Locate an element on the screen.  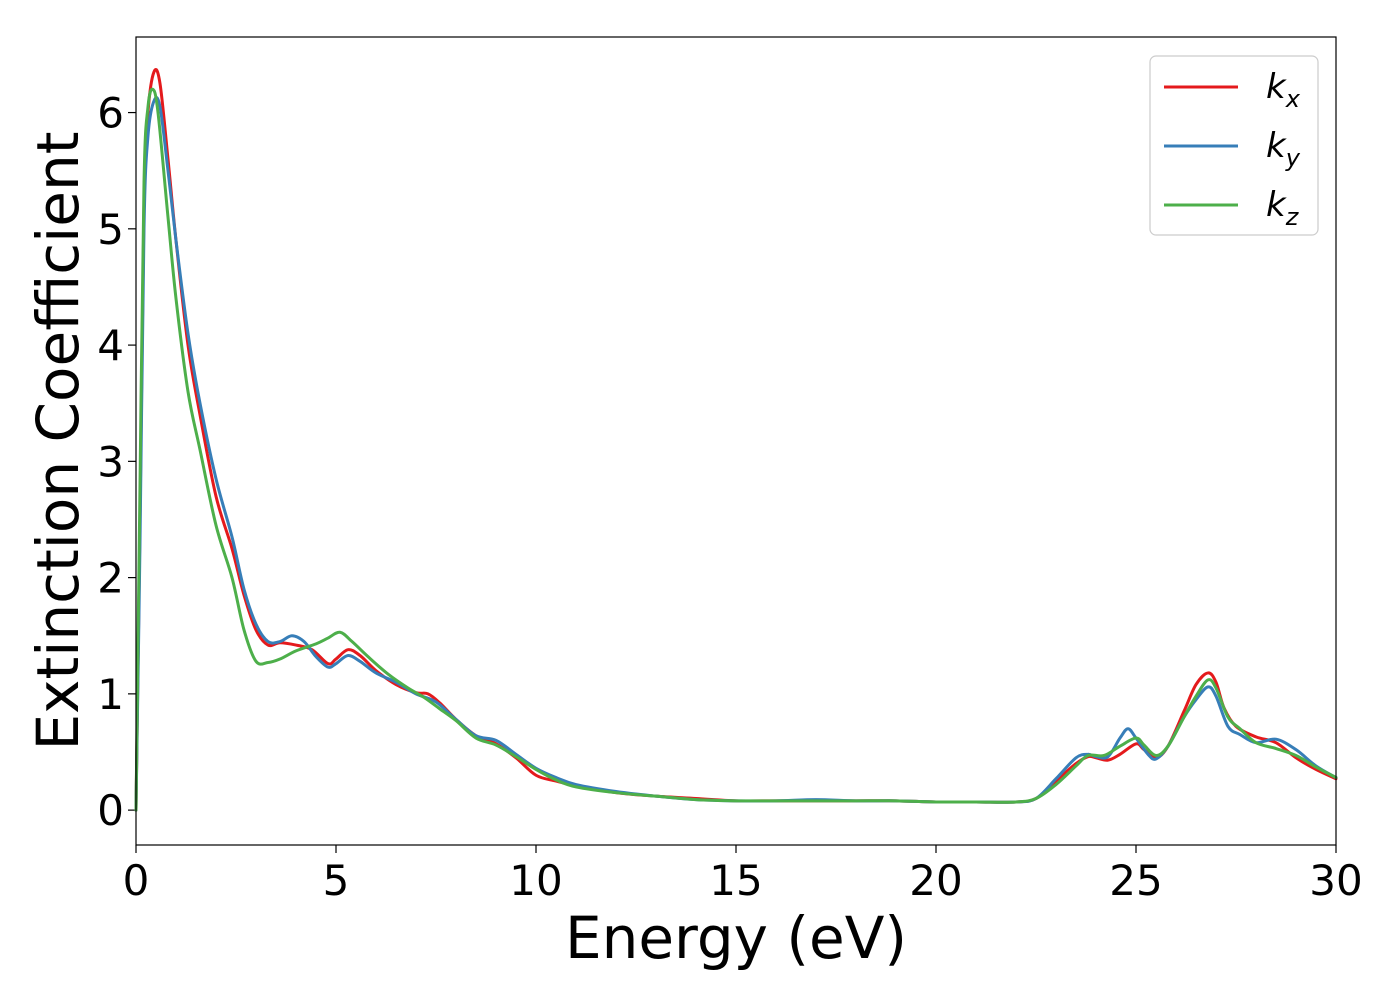
x-tick-label: 15 is located at coordinates (735, 880).